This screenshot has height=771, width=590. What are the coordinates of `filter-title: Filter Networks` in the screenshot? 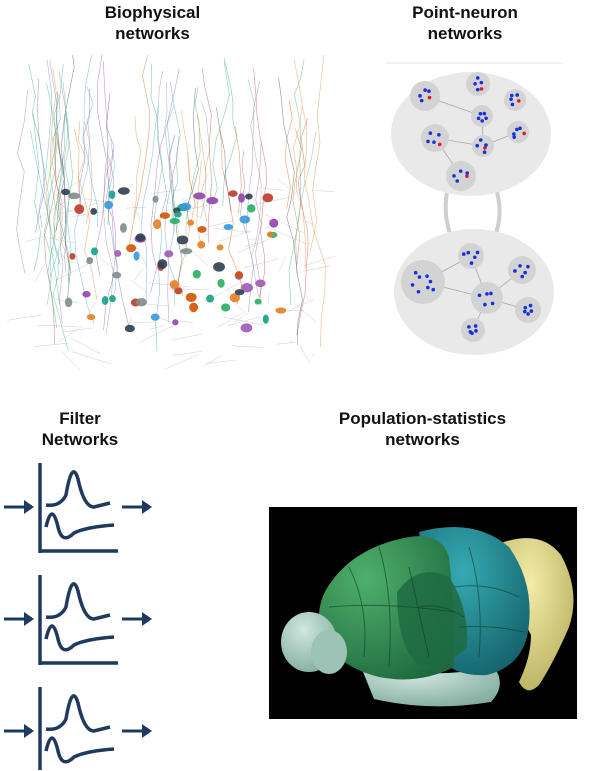 It's located at (80, 429).